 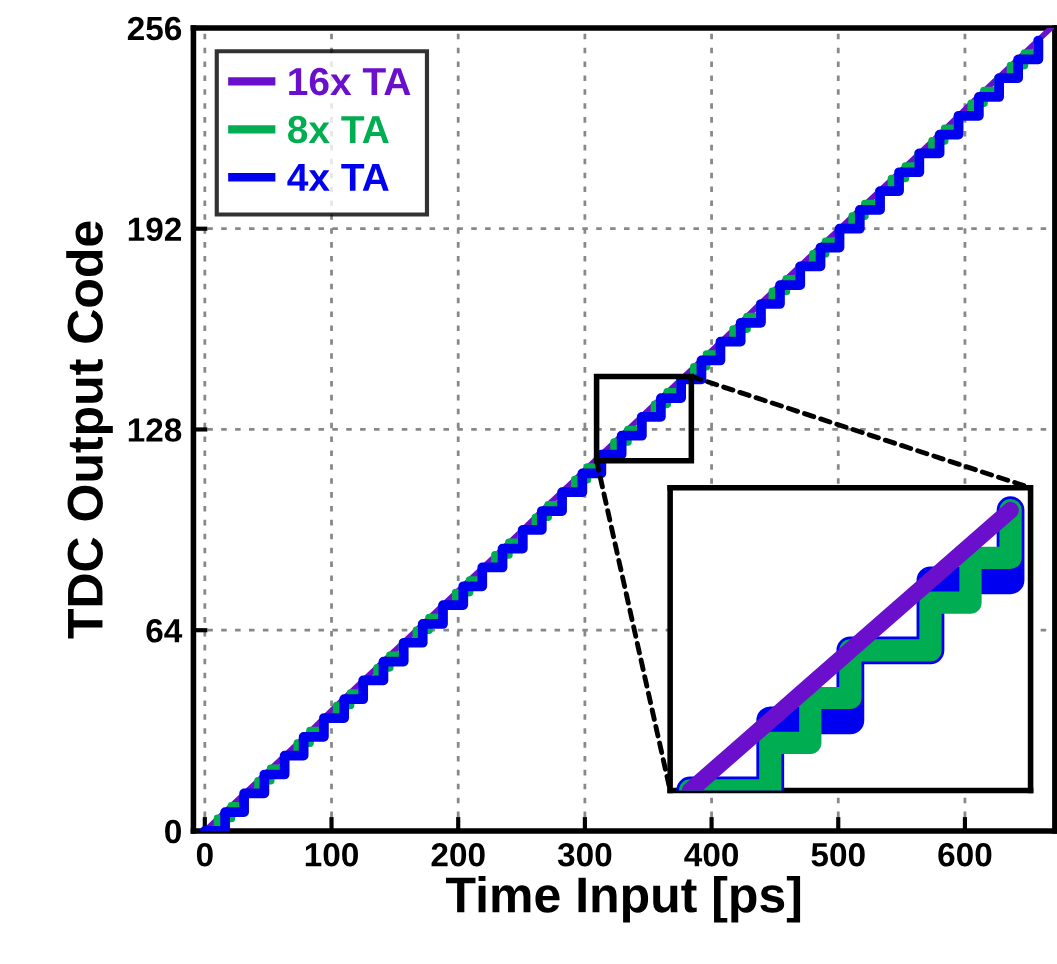 What do you see at coordinates (331, 854) in the screenshot?
I see `x-tick-label: 100` at bounding box center [331, 854].